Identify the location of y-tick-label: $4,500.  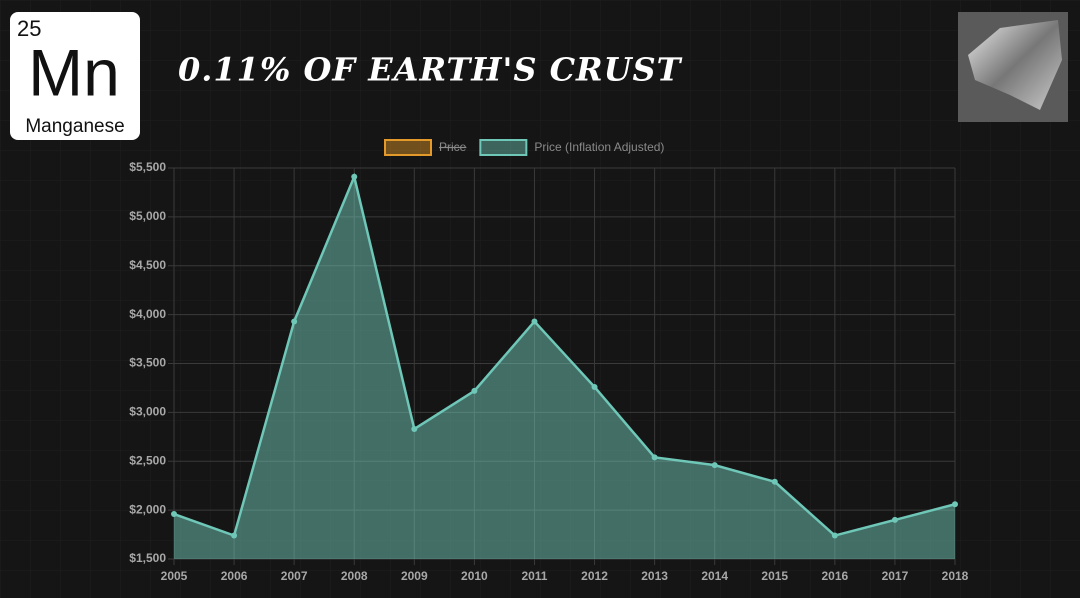
(147, 265).